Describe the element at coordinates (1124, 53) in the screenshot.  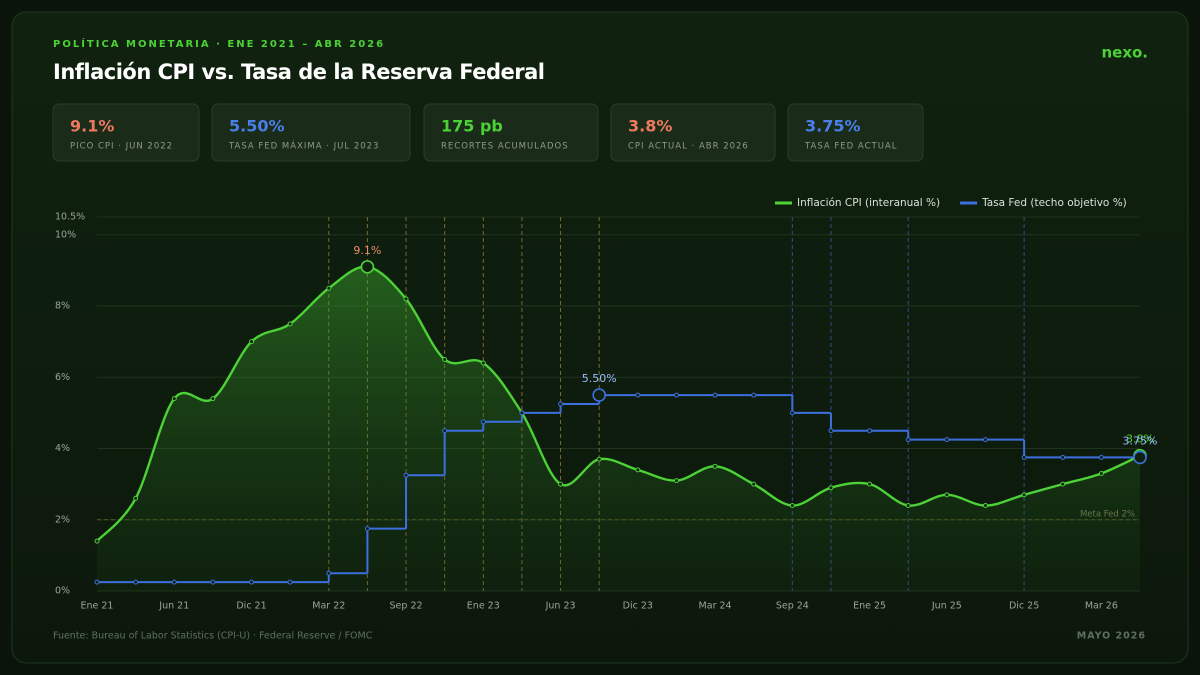
I see `logo: nexo.` at that location.